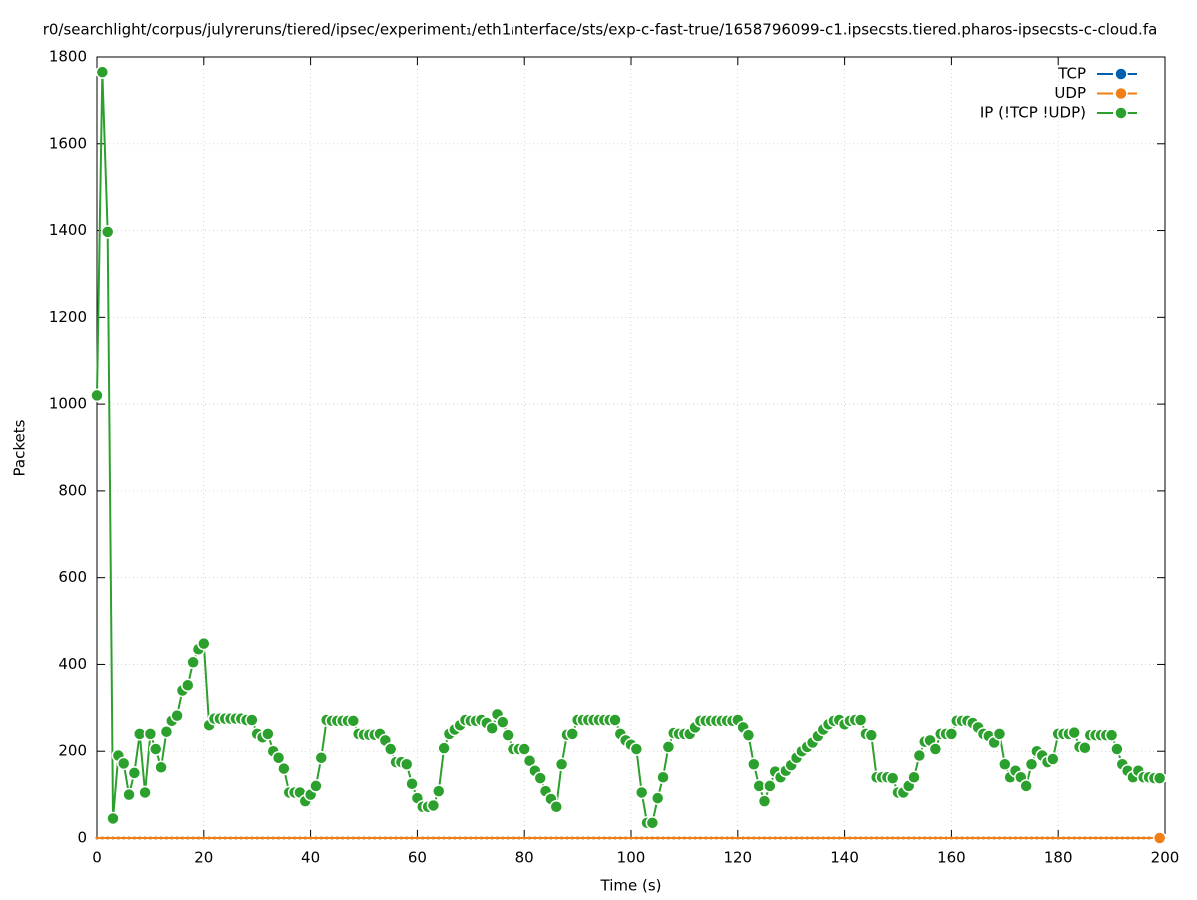  I want to click on x-tick-label: 200, so click(1165, 858).